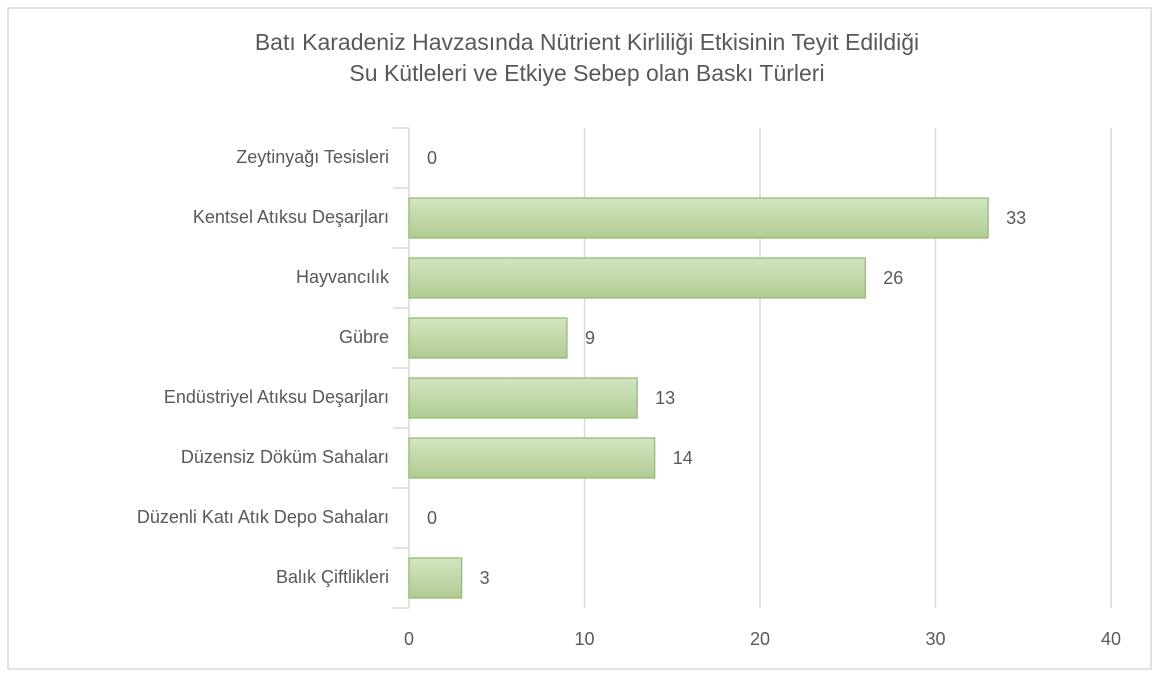 The width and height of the screenshot is (1159, 677). What do you see at coordinates (935, 639) in the screenshot?
I see `x-tick-label: 30` at bounding box center [935, 639].